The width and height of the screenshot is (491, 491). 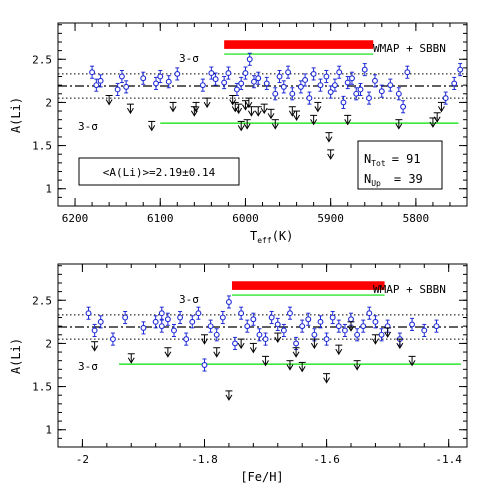 I want to click on top-xlabel: Teff(K), so click(x=271, y=237).